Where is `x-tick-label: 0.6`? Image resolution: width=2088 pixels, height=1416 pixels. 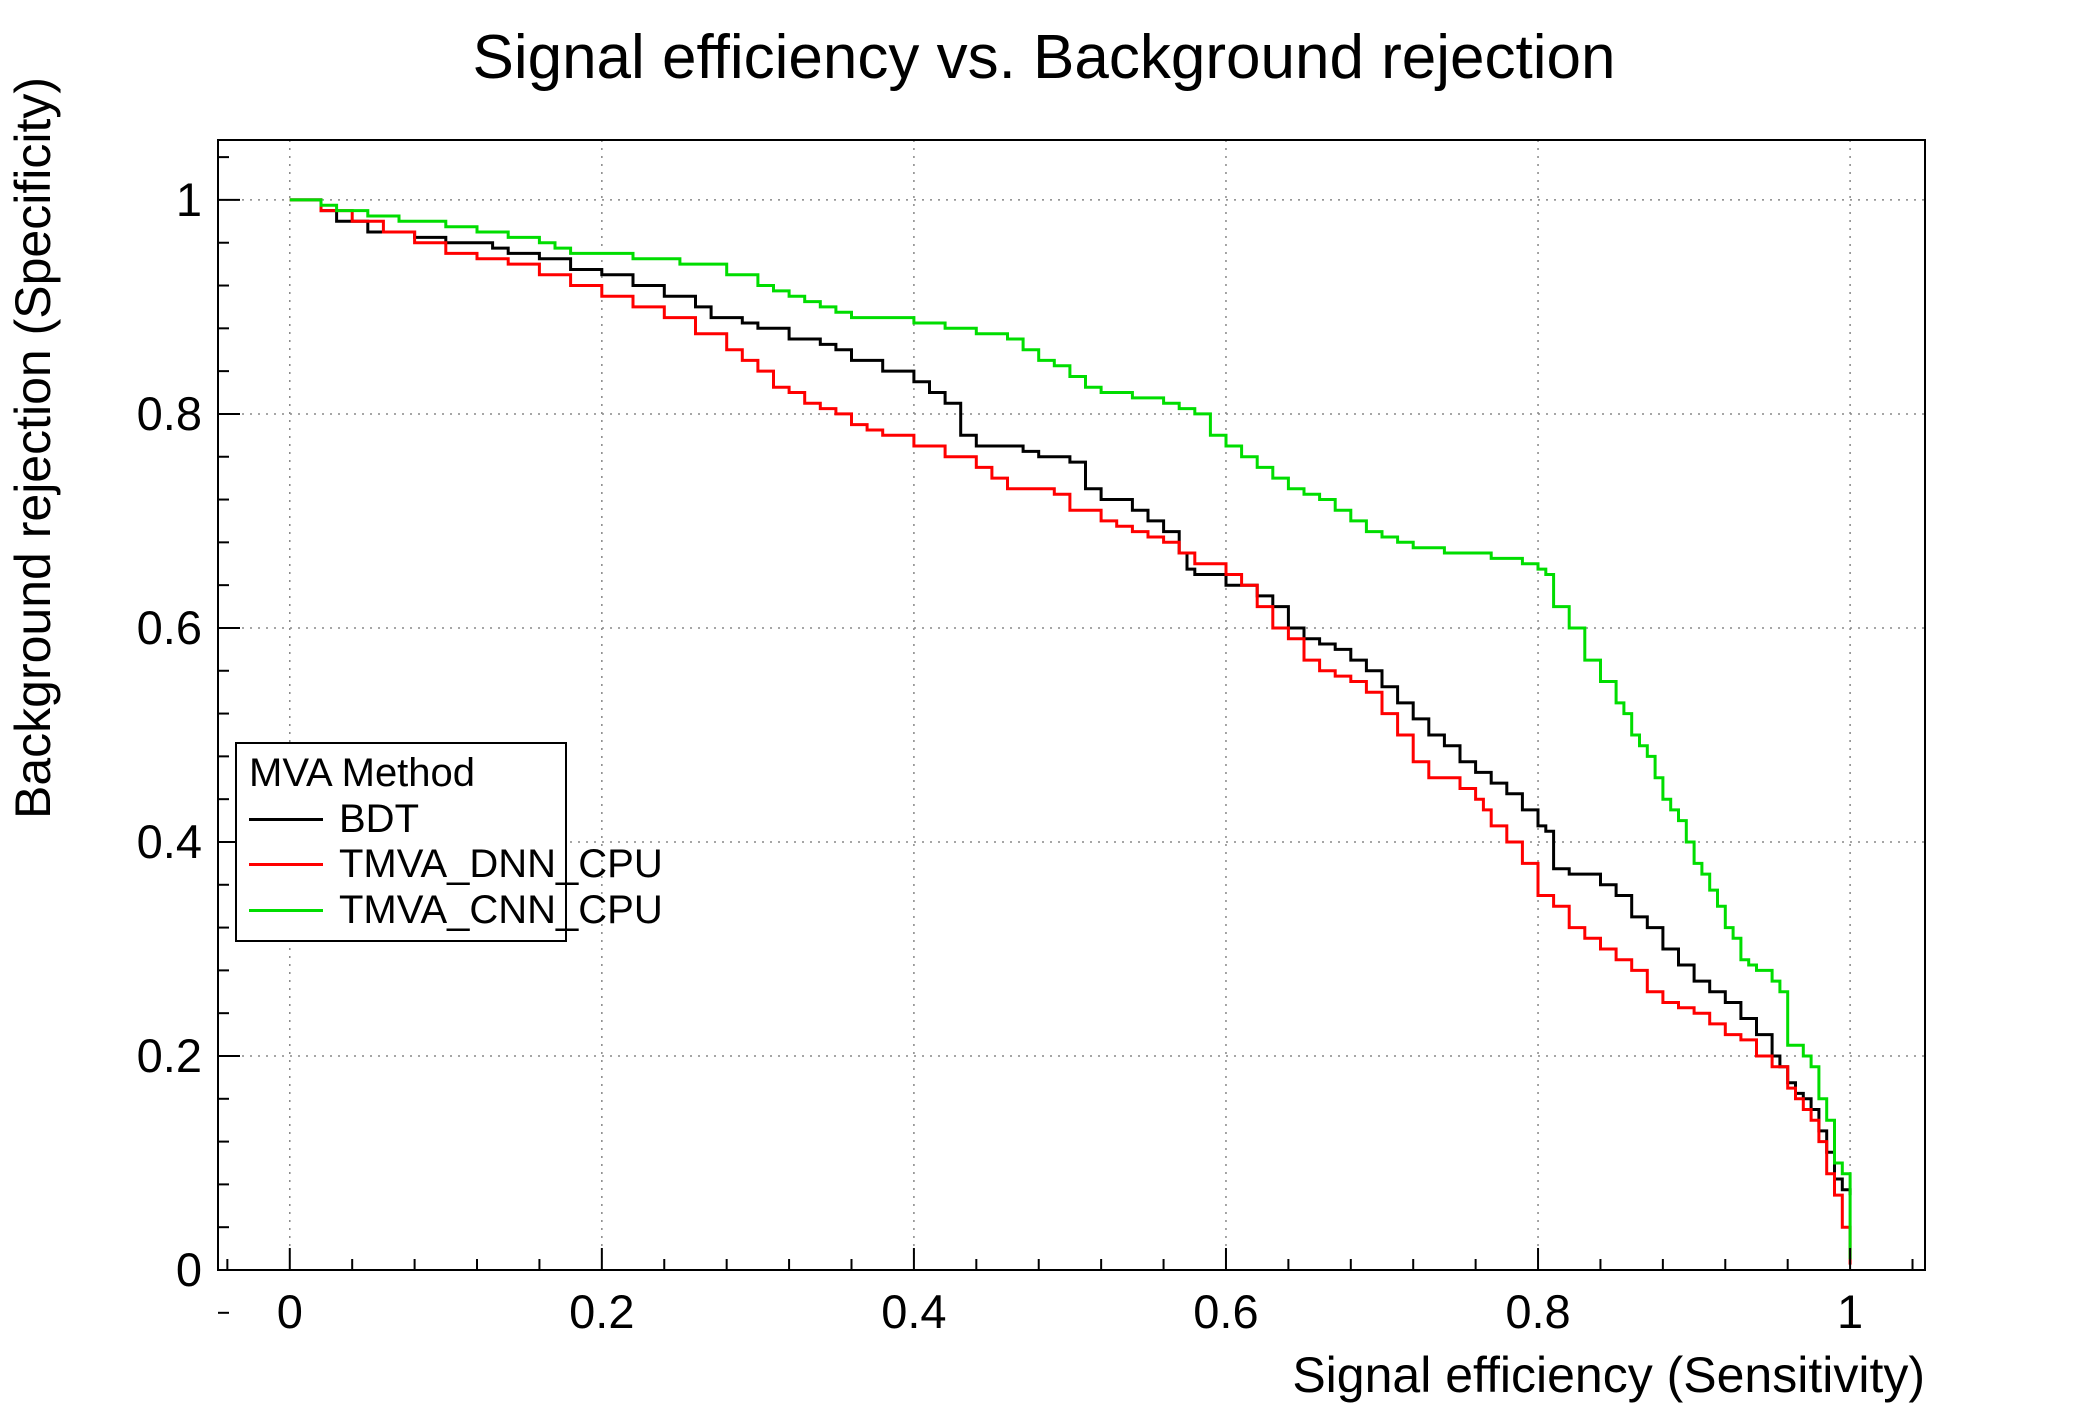
x-tick-label: 0.6 is located at coordinates (1225, 1311).